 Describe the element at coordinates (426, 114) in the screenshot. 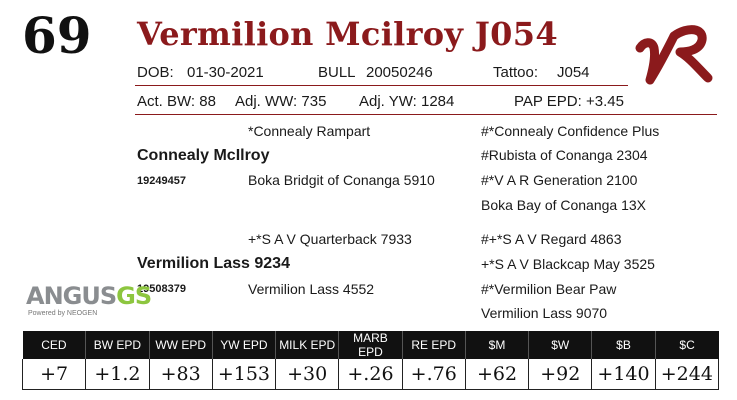

I see `divider-bottom` at that location.